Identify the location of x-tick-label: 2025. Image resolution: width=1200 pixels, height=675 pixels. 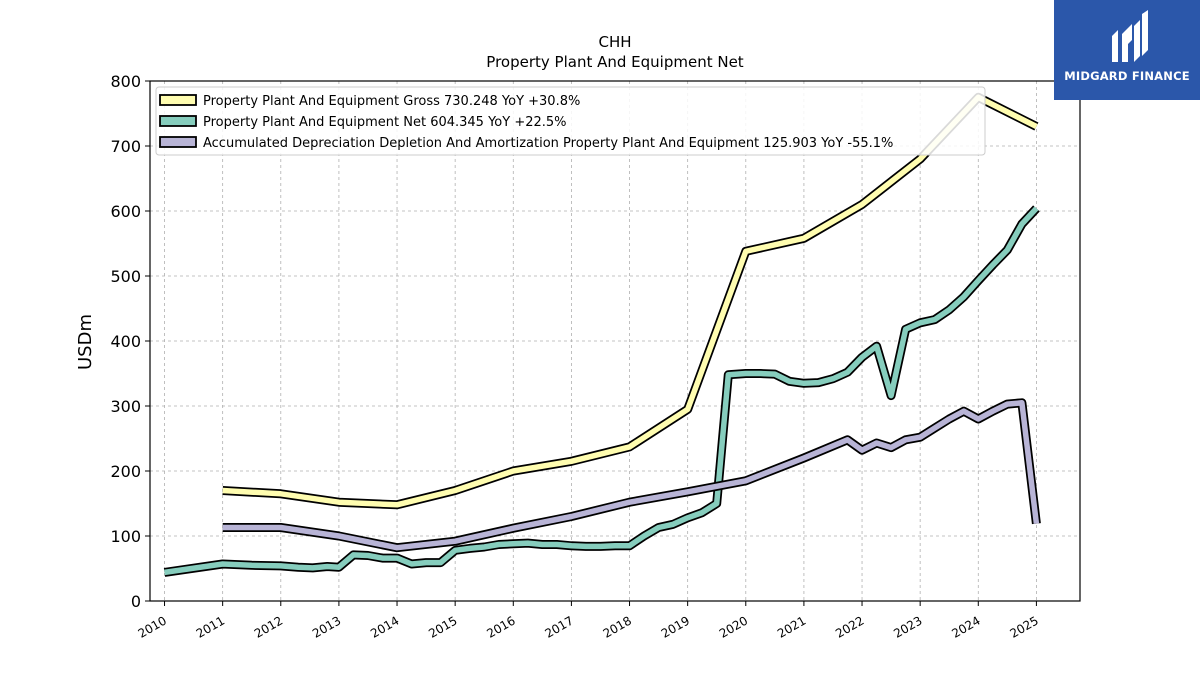
(1023, 626).